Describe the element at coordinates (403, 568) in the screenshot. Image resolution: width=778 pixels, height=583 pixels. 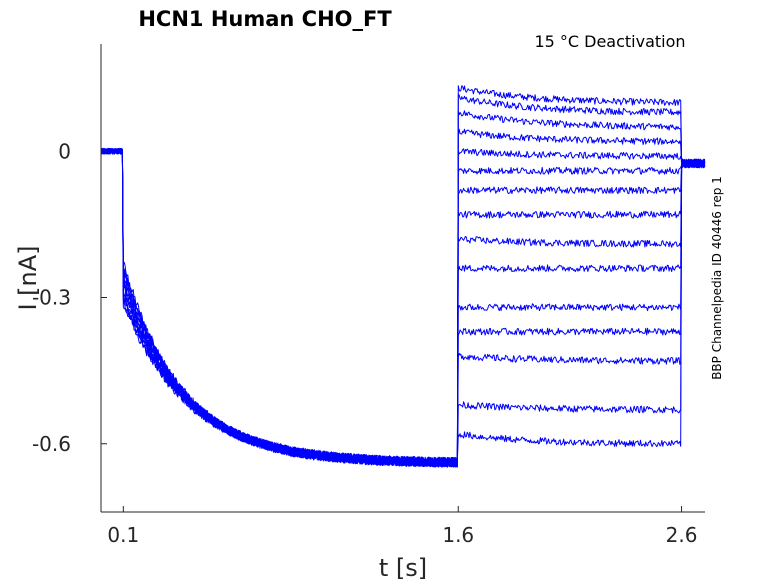
I see `x-axis-label: t [s]` at that location.